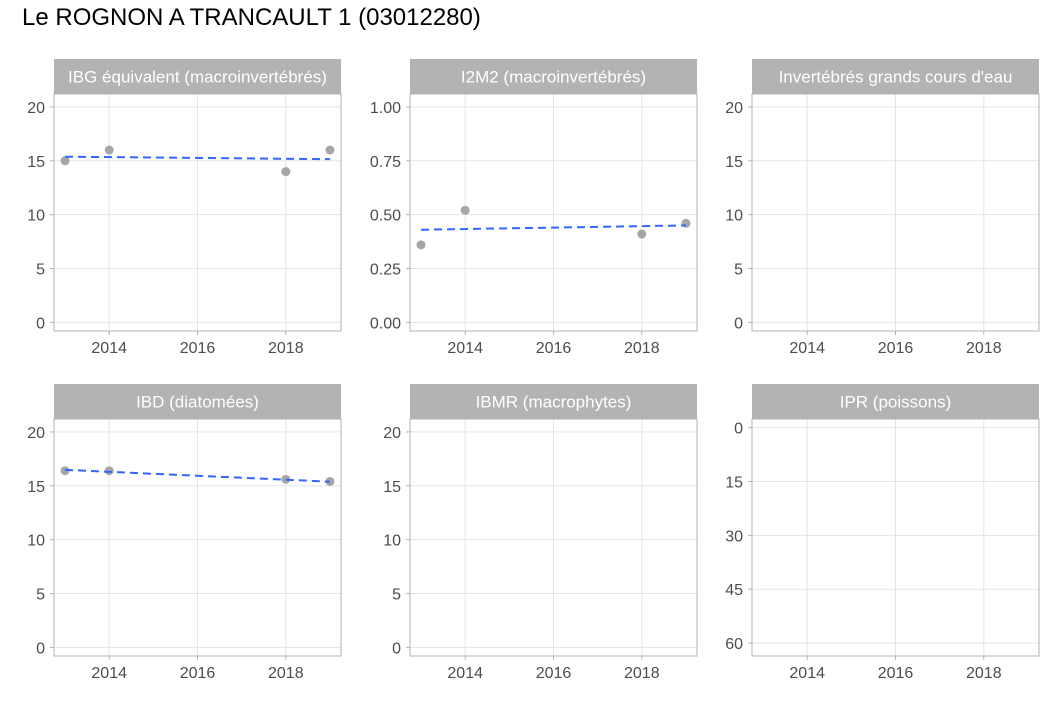 This screenshot has height=708, width=1062. I want to click on y-tick-label: 30, so click(734, 536).